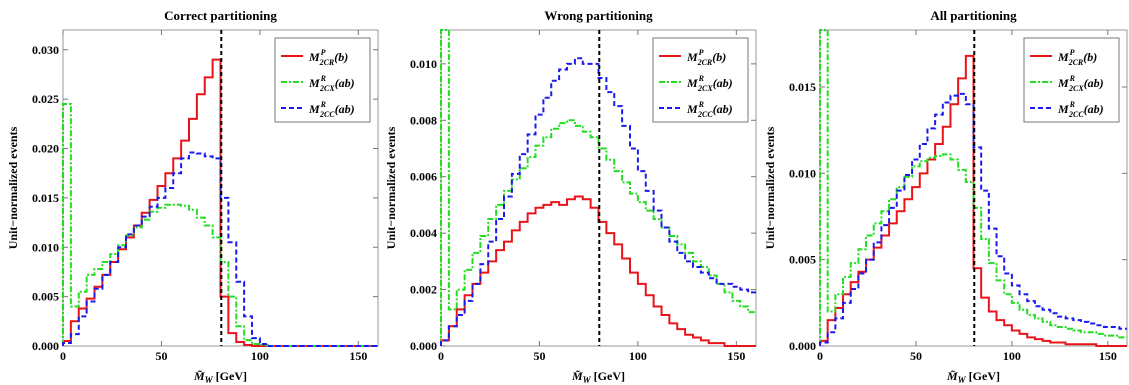  What do you see at coordinates (423, 120) in the screenshot?
I see `y-tick-label: 0.008` at bounding box center [423, 120].